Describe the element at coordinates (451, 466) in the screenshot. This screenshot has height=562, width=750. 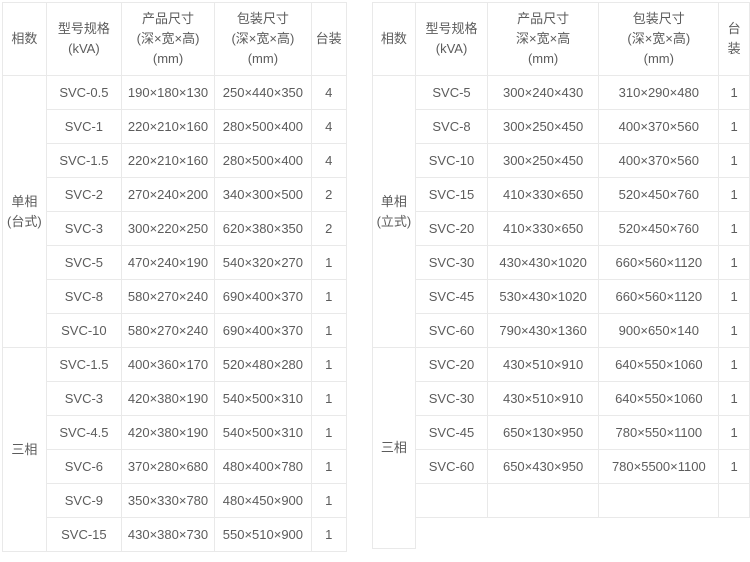
I see `cell-model: SVC-60` at that location.